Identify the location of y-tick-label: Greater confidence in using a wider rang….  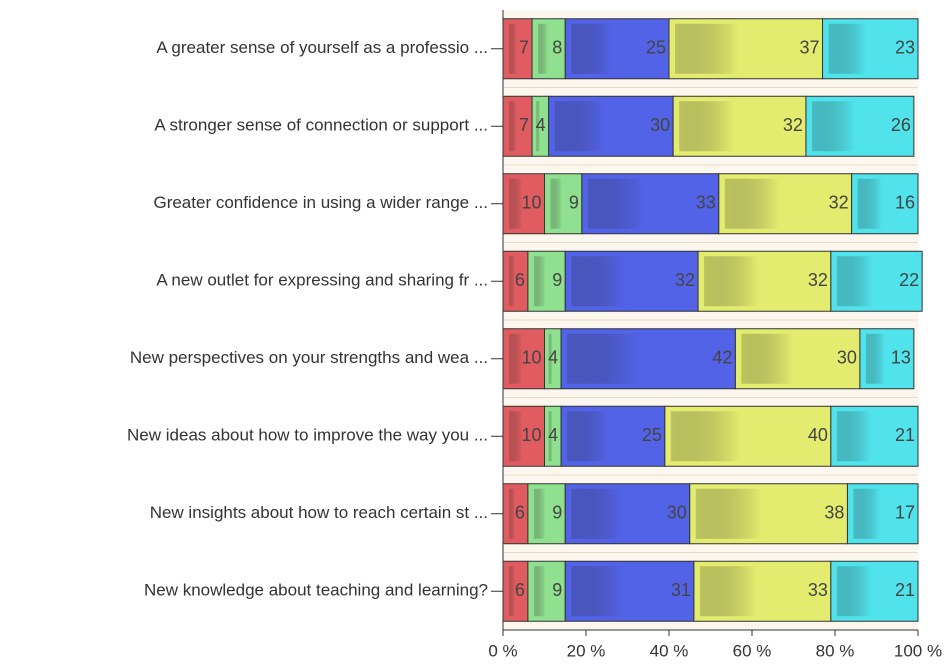
(320, 202).